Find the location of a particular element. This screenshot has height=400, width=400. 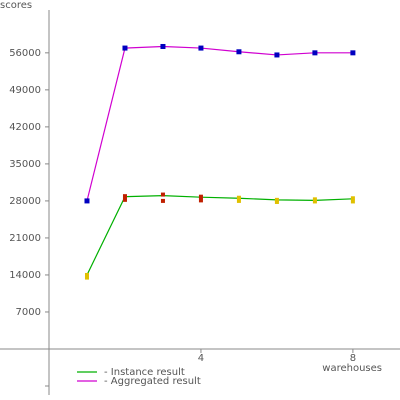

y-tick-label: 35000 is located at coordinates (25, 164).